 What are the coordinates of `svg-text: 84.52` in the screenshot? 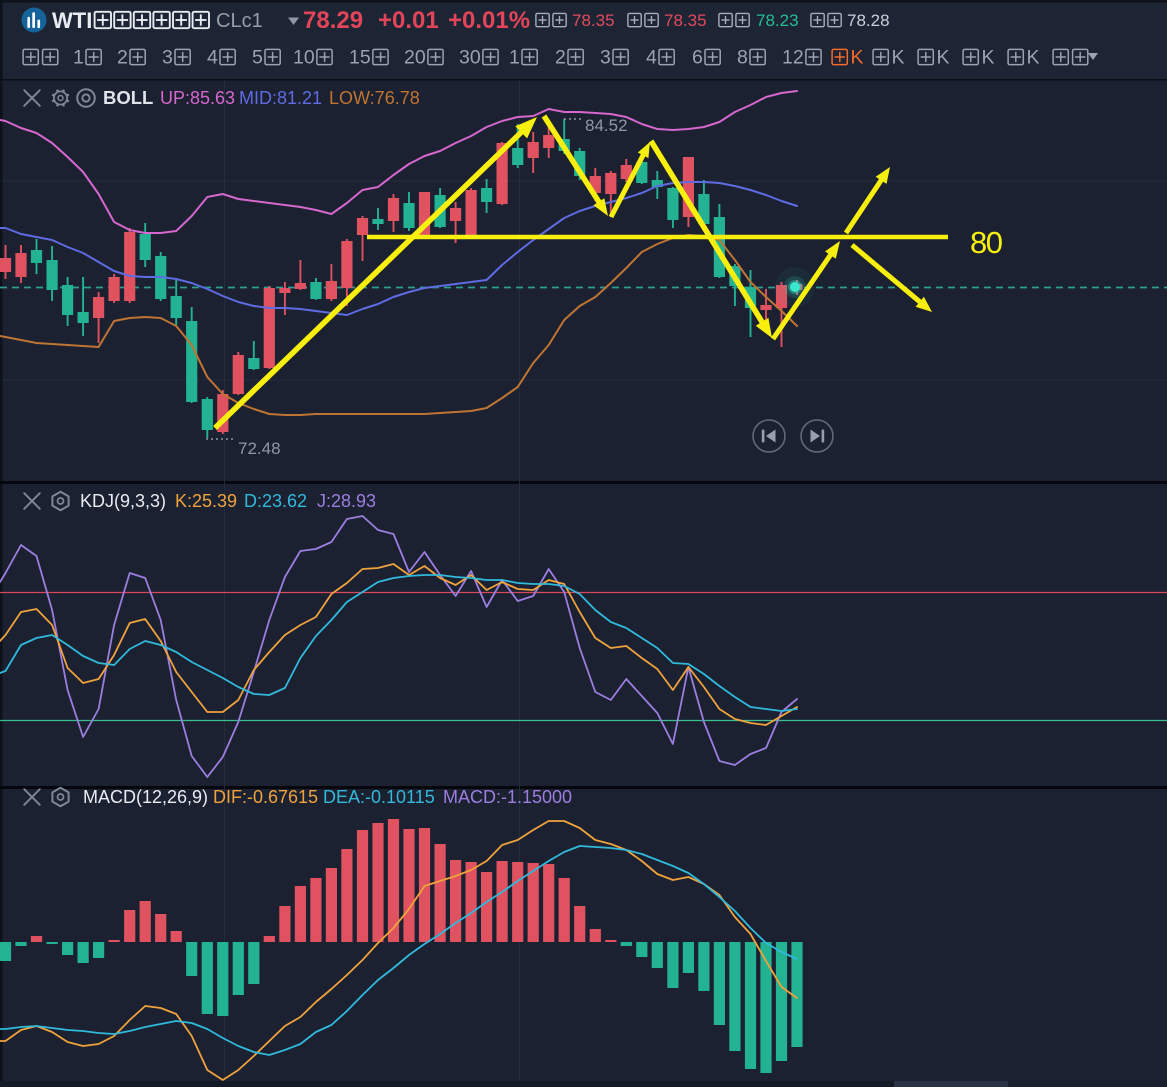 It's located at (606, 125).